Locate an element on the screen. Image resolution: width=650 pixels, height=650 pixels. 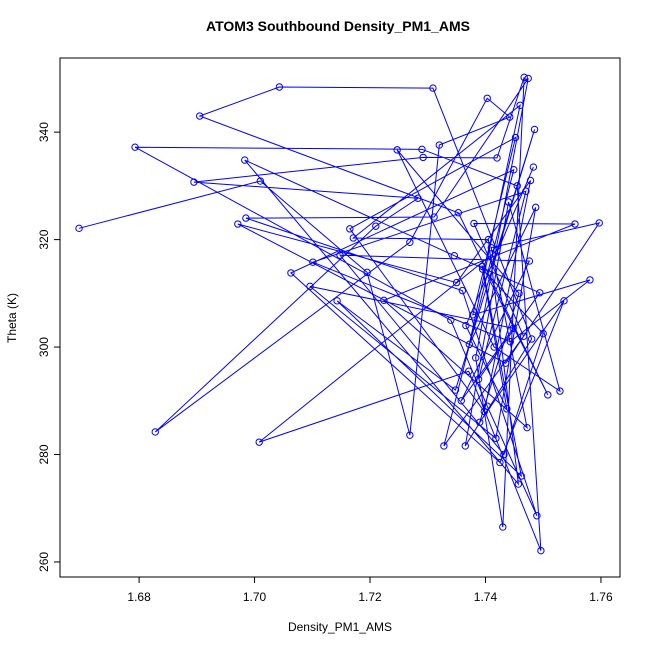
y-tick-label: 300 is located at coordinates (44, 347).